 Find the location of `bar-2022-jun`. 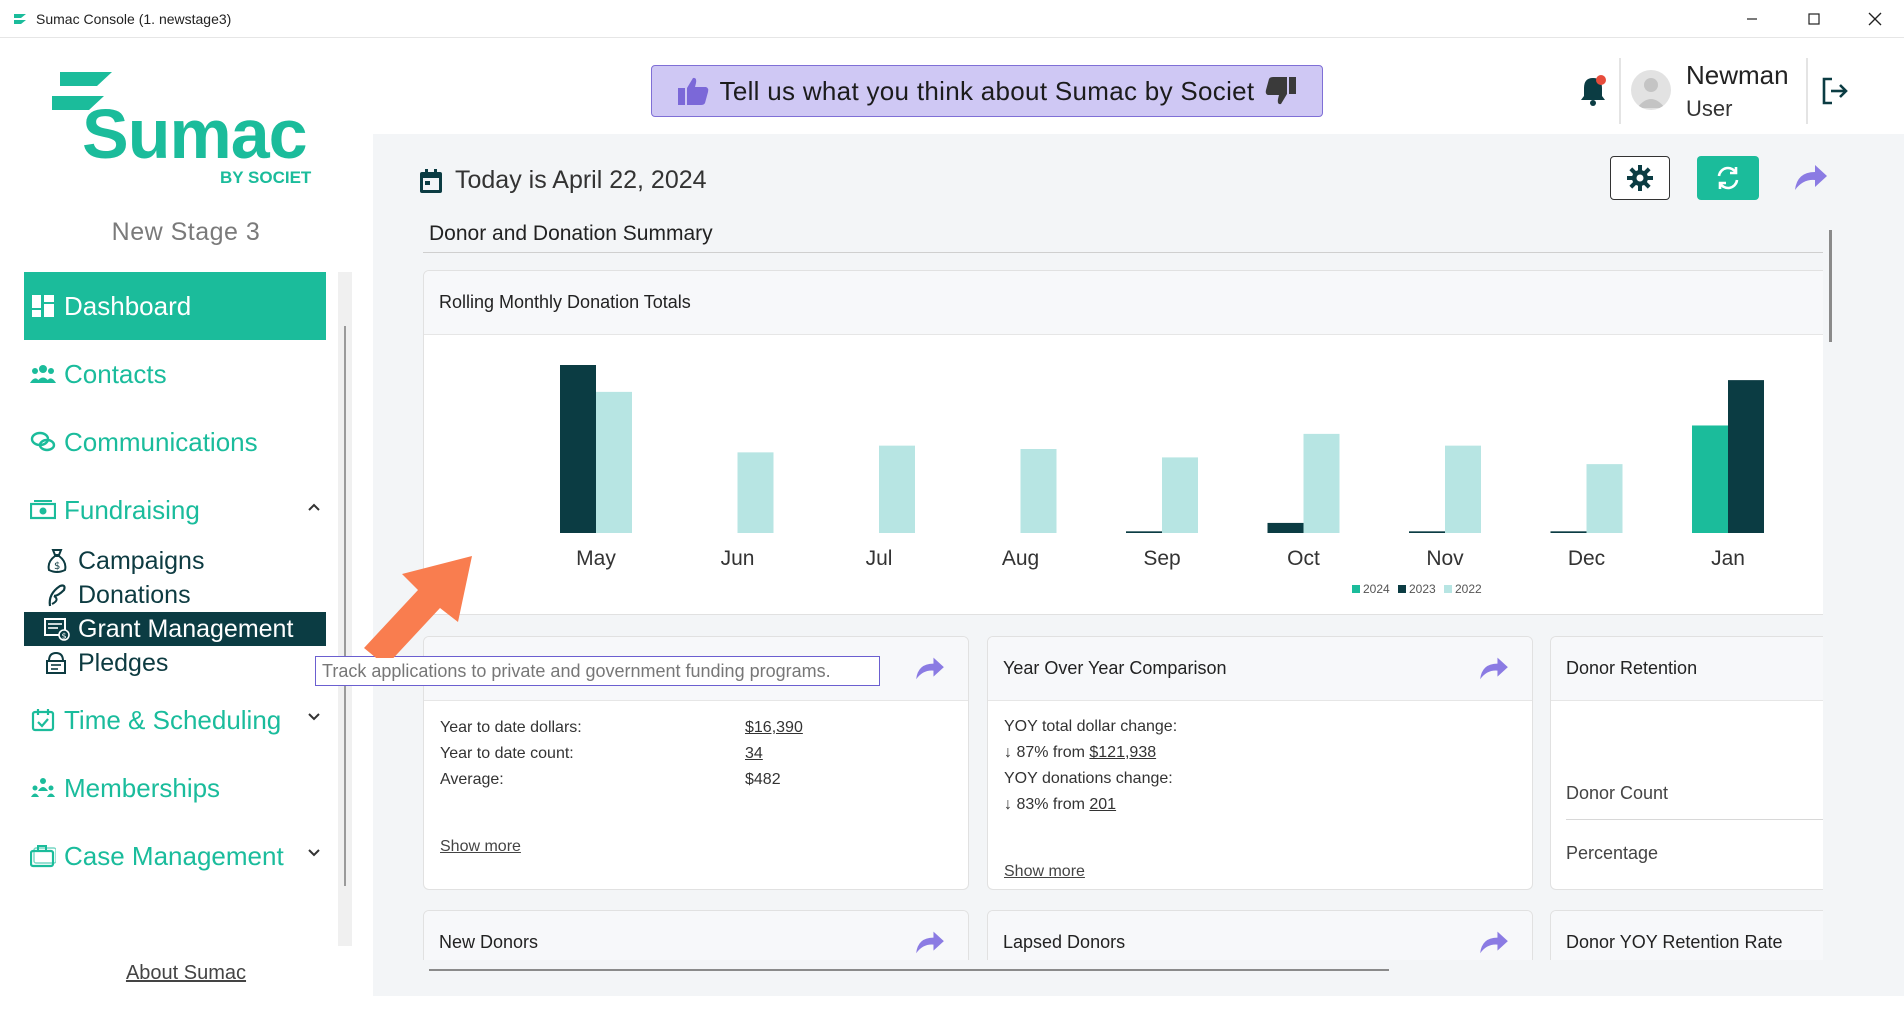

bar-2022-jun is located at coordinates (755, 492).